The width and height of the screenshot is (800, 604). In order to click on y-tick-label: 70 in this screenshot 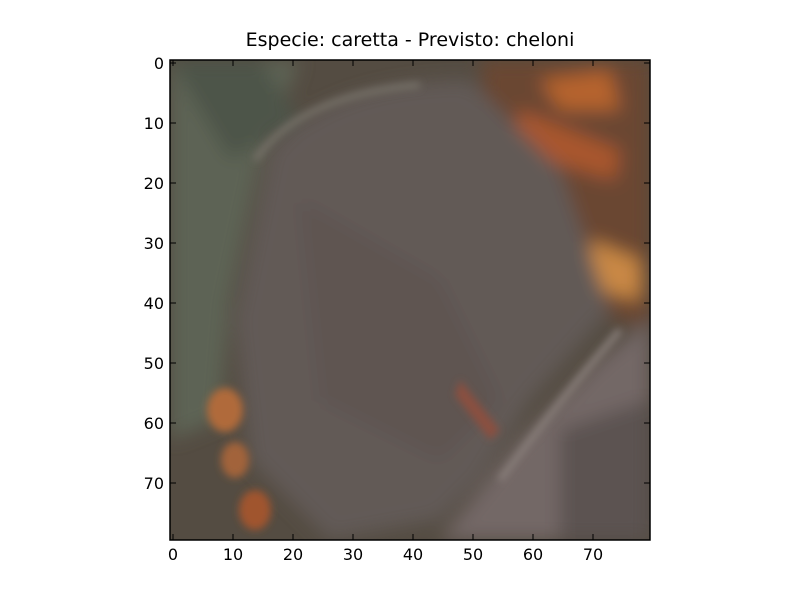, I will do `click(154, 483)`.